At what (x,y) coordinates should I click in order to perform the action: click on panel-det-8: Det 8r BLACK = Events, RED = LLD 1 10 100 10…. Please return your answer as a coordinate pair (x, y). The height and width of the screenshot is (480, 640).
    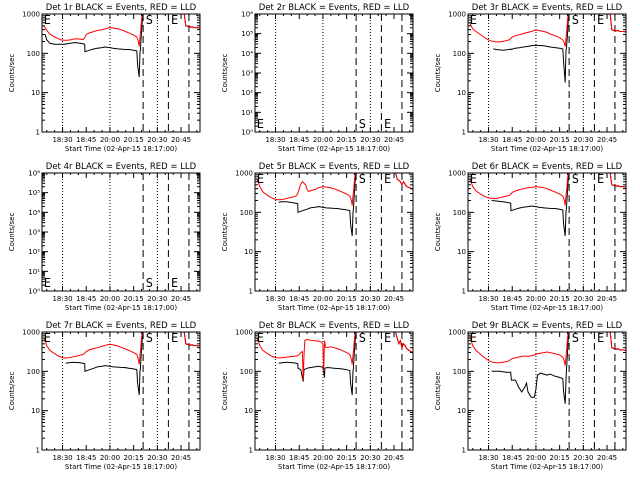
    Looking at the image, I should click on (317, 396).